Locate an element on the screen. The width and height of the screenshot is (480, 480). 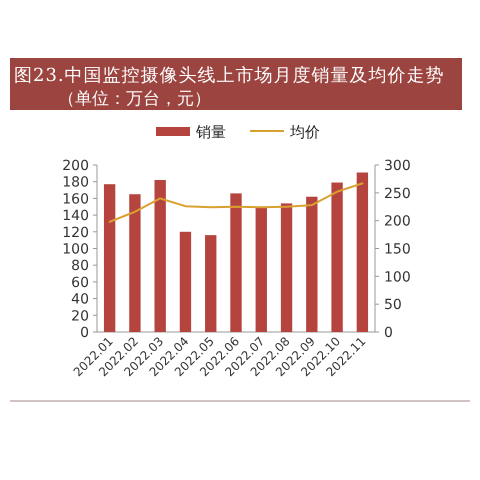
y-tick-label: 140 is located at coordinates (75, 216).